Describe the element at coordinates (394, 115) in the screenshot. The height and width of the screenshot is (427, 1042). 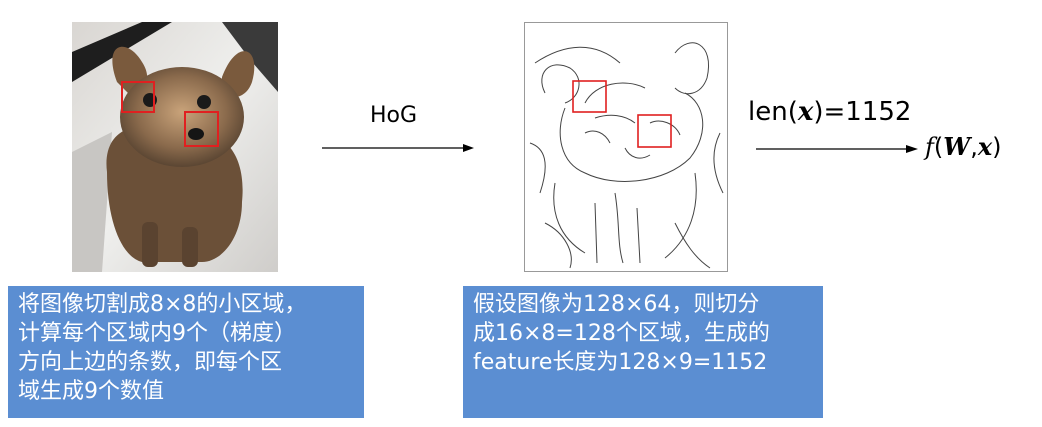
I see `hog-label: HoG` at that location.